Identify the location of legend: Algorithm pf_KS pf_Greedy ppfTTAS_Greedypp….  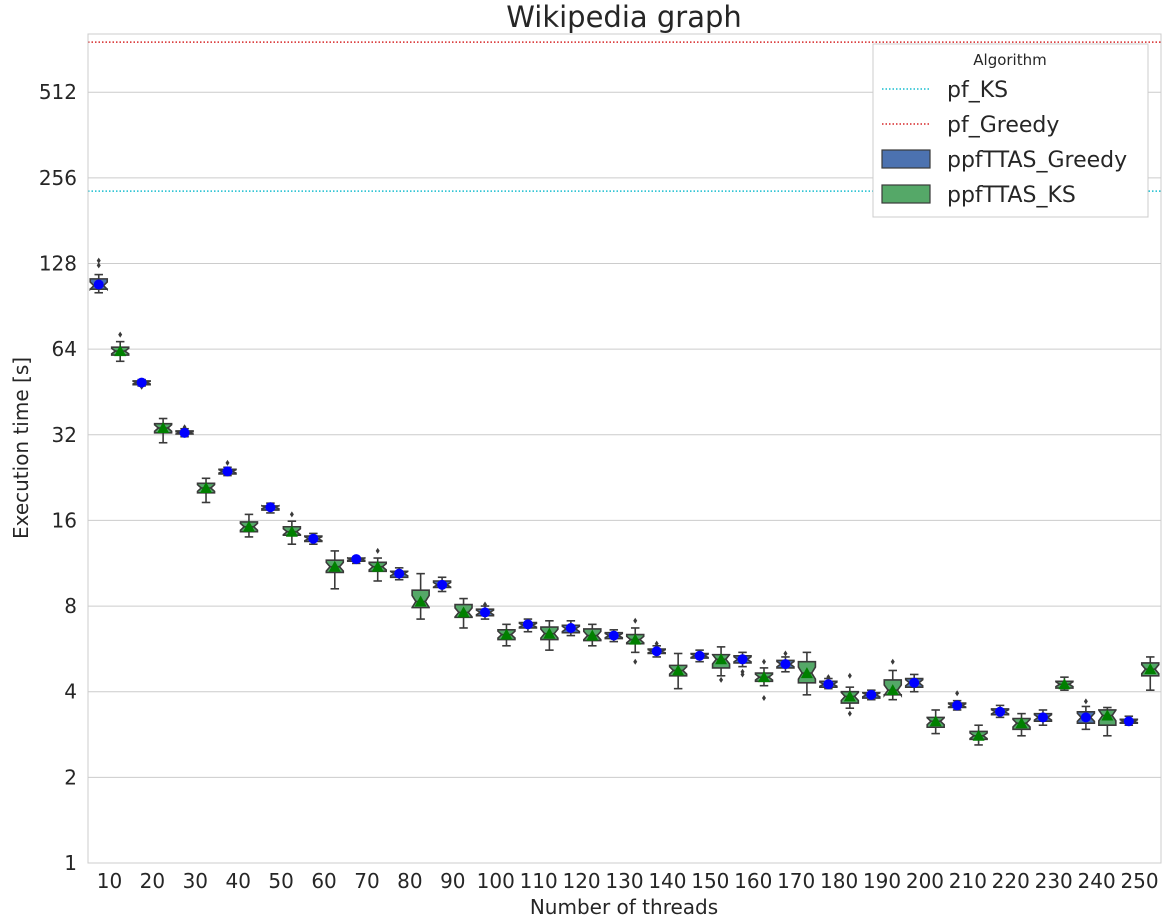
(1010, 130).